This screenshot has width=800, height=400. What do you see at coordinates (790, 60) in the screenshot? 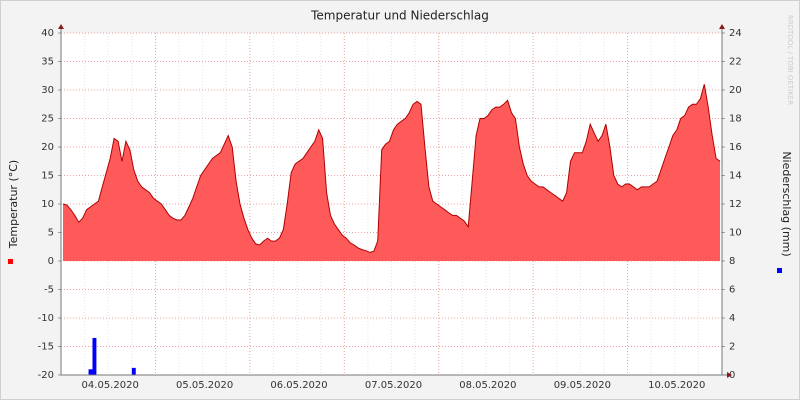
I see `watermark: RRDTOOL / TOBI OETIKER` at bounding box center [790, 60].